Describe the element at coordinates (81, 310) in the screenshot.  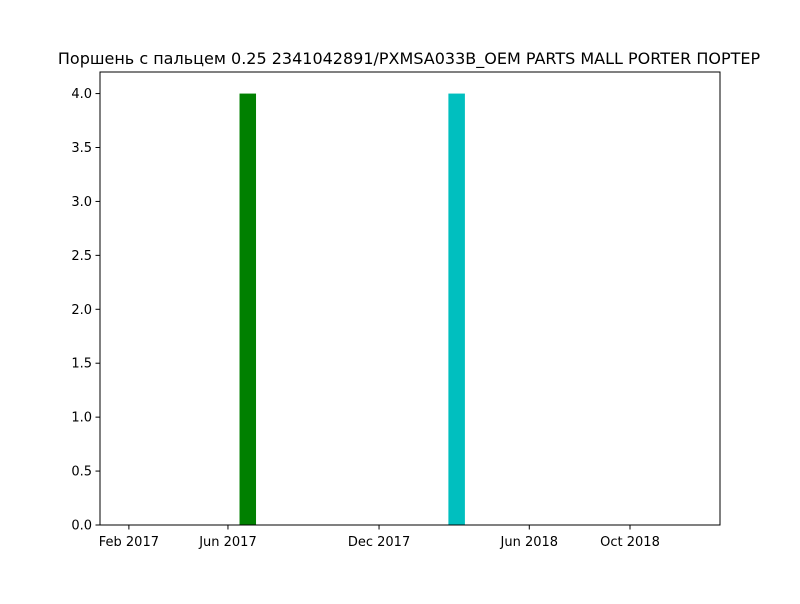
I see `y-tick-label-4: 2.0` at that location.